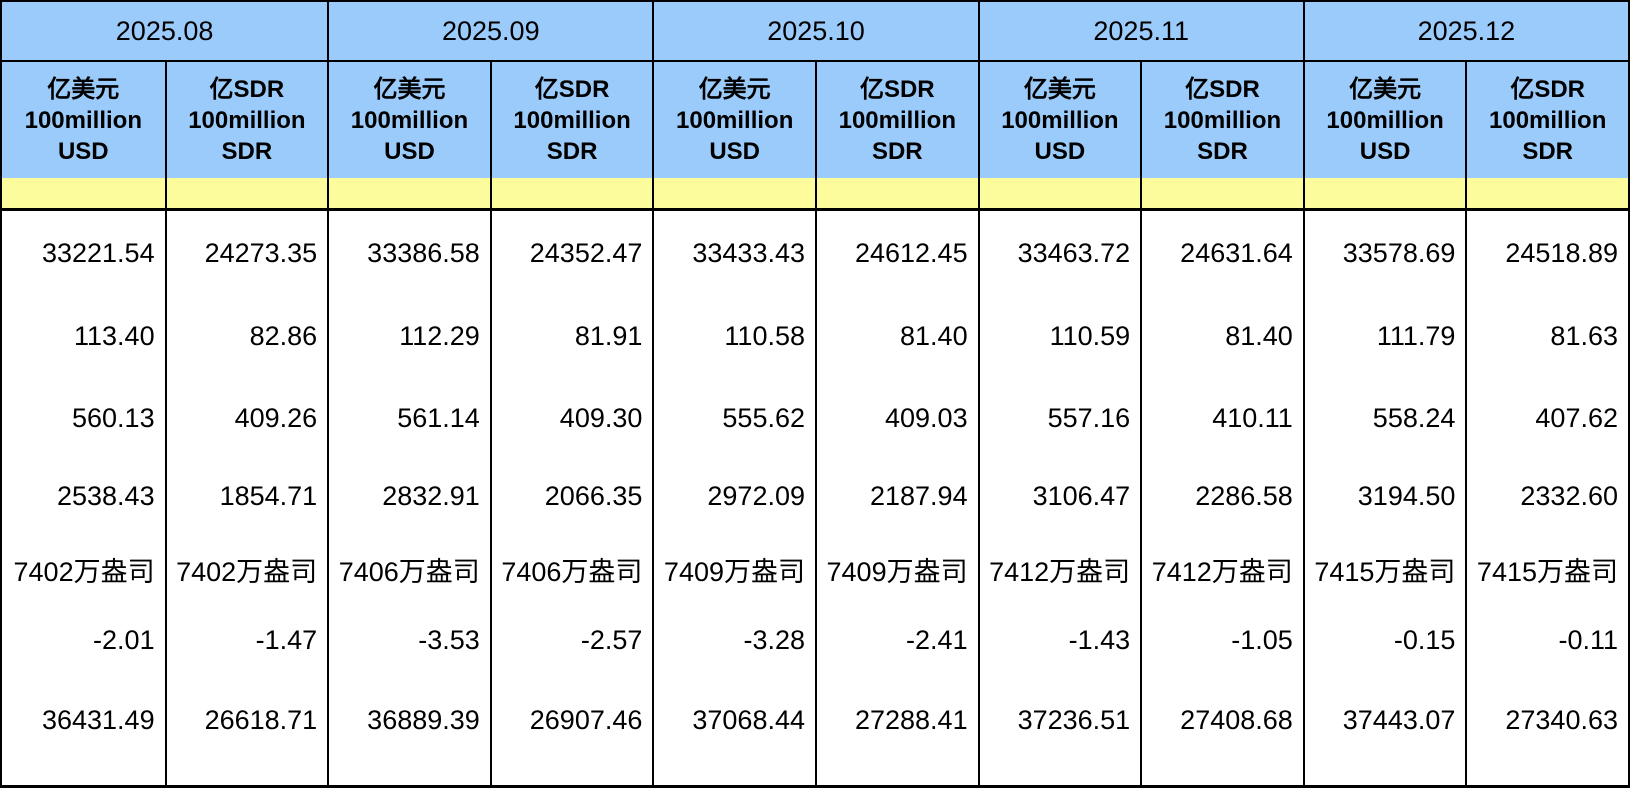 This screenshot has height=798, width=1636. What do you see at coordinates (733, 418) in the screenshot?
I see `table-cell: 555.62` at bounding box center [733, 418].